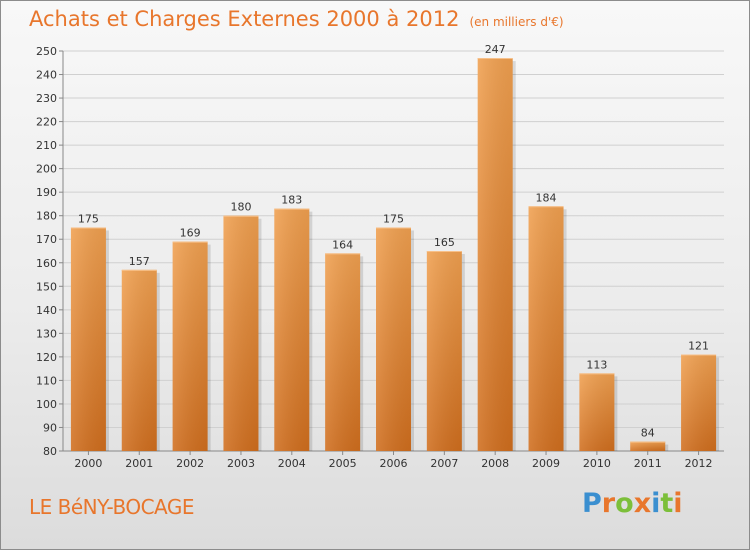  I want to click on data-label: 121, so click(698, 346).